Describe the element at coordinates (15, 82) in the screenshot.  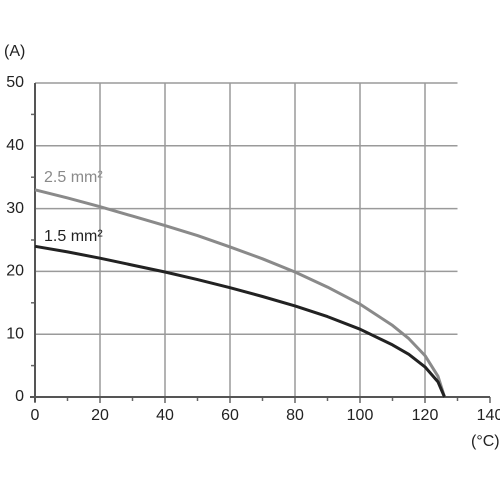
I see `y-tick-label: 50` at that location.